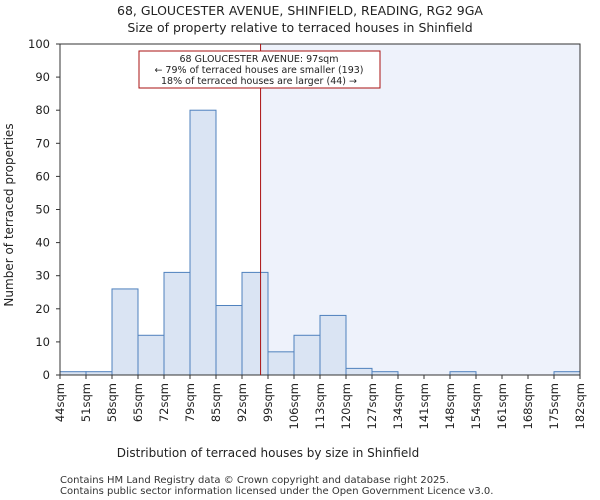 The image size is (600, 500). What do you see at coordinates (151, 355) in the screenshot?
I see `bar-65sqm` at bounding box center [151, 355].